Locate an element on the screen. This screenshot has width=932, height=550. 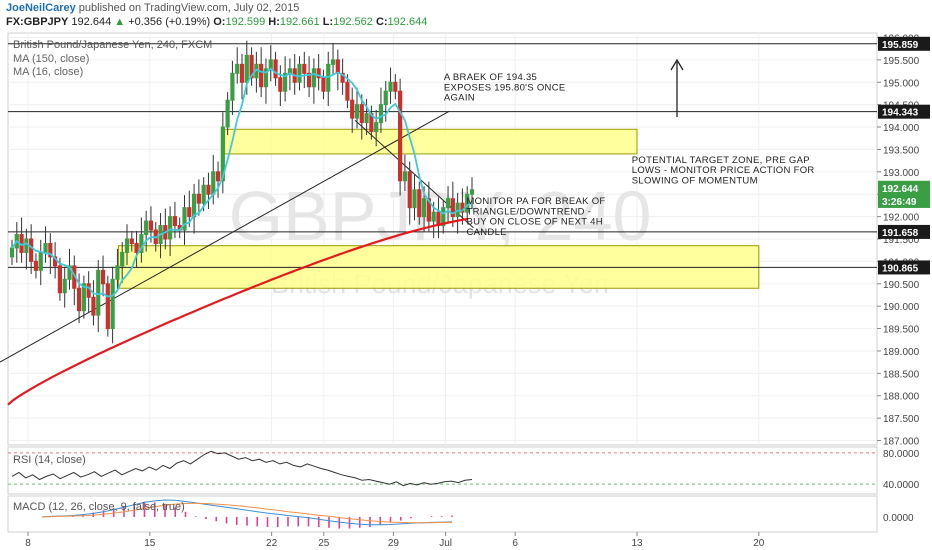
close-value: 192.644 is located at coordinates (407, 22).